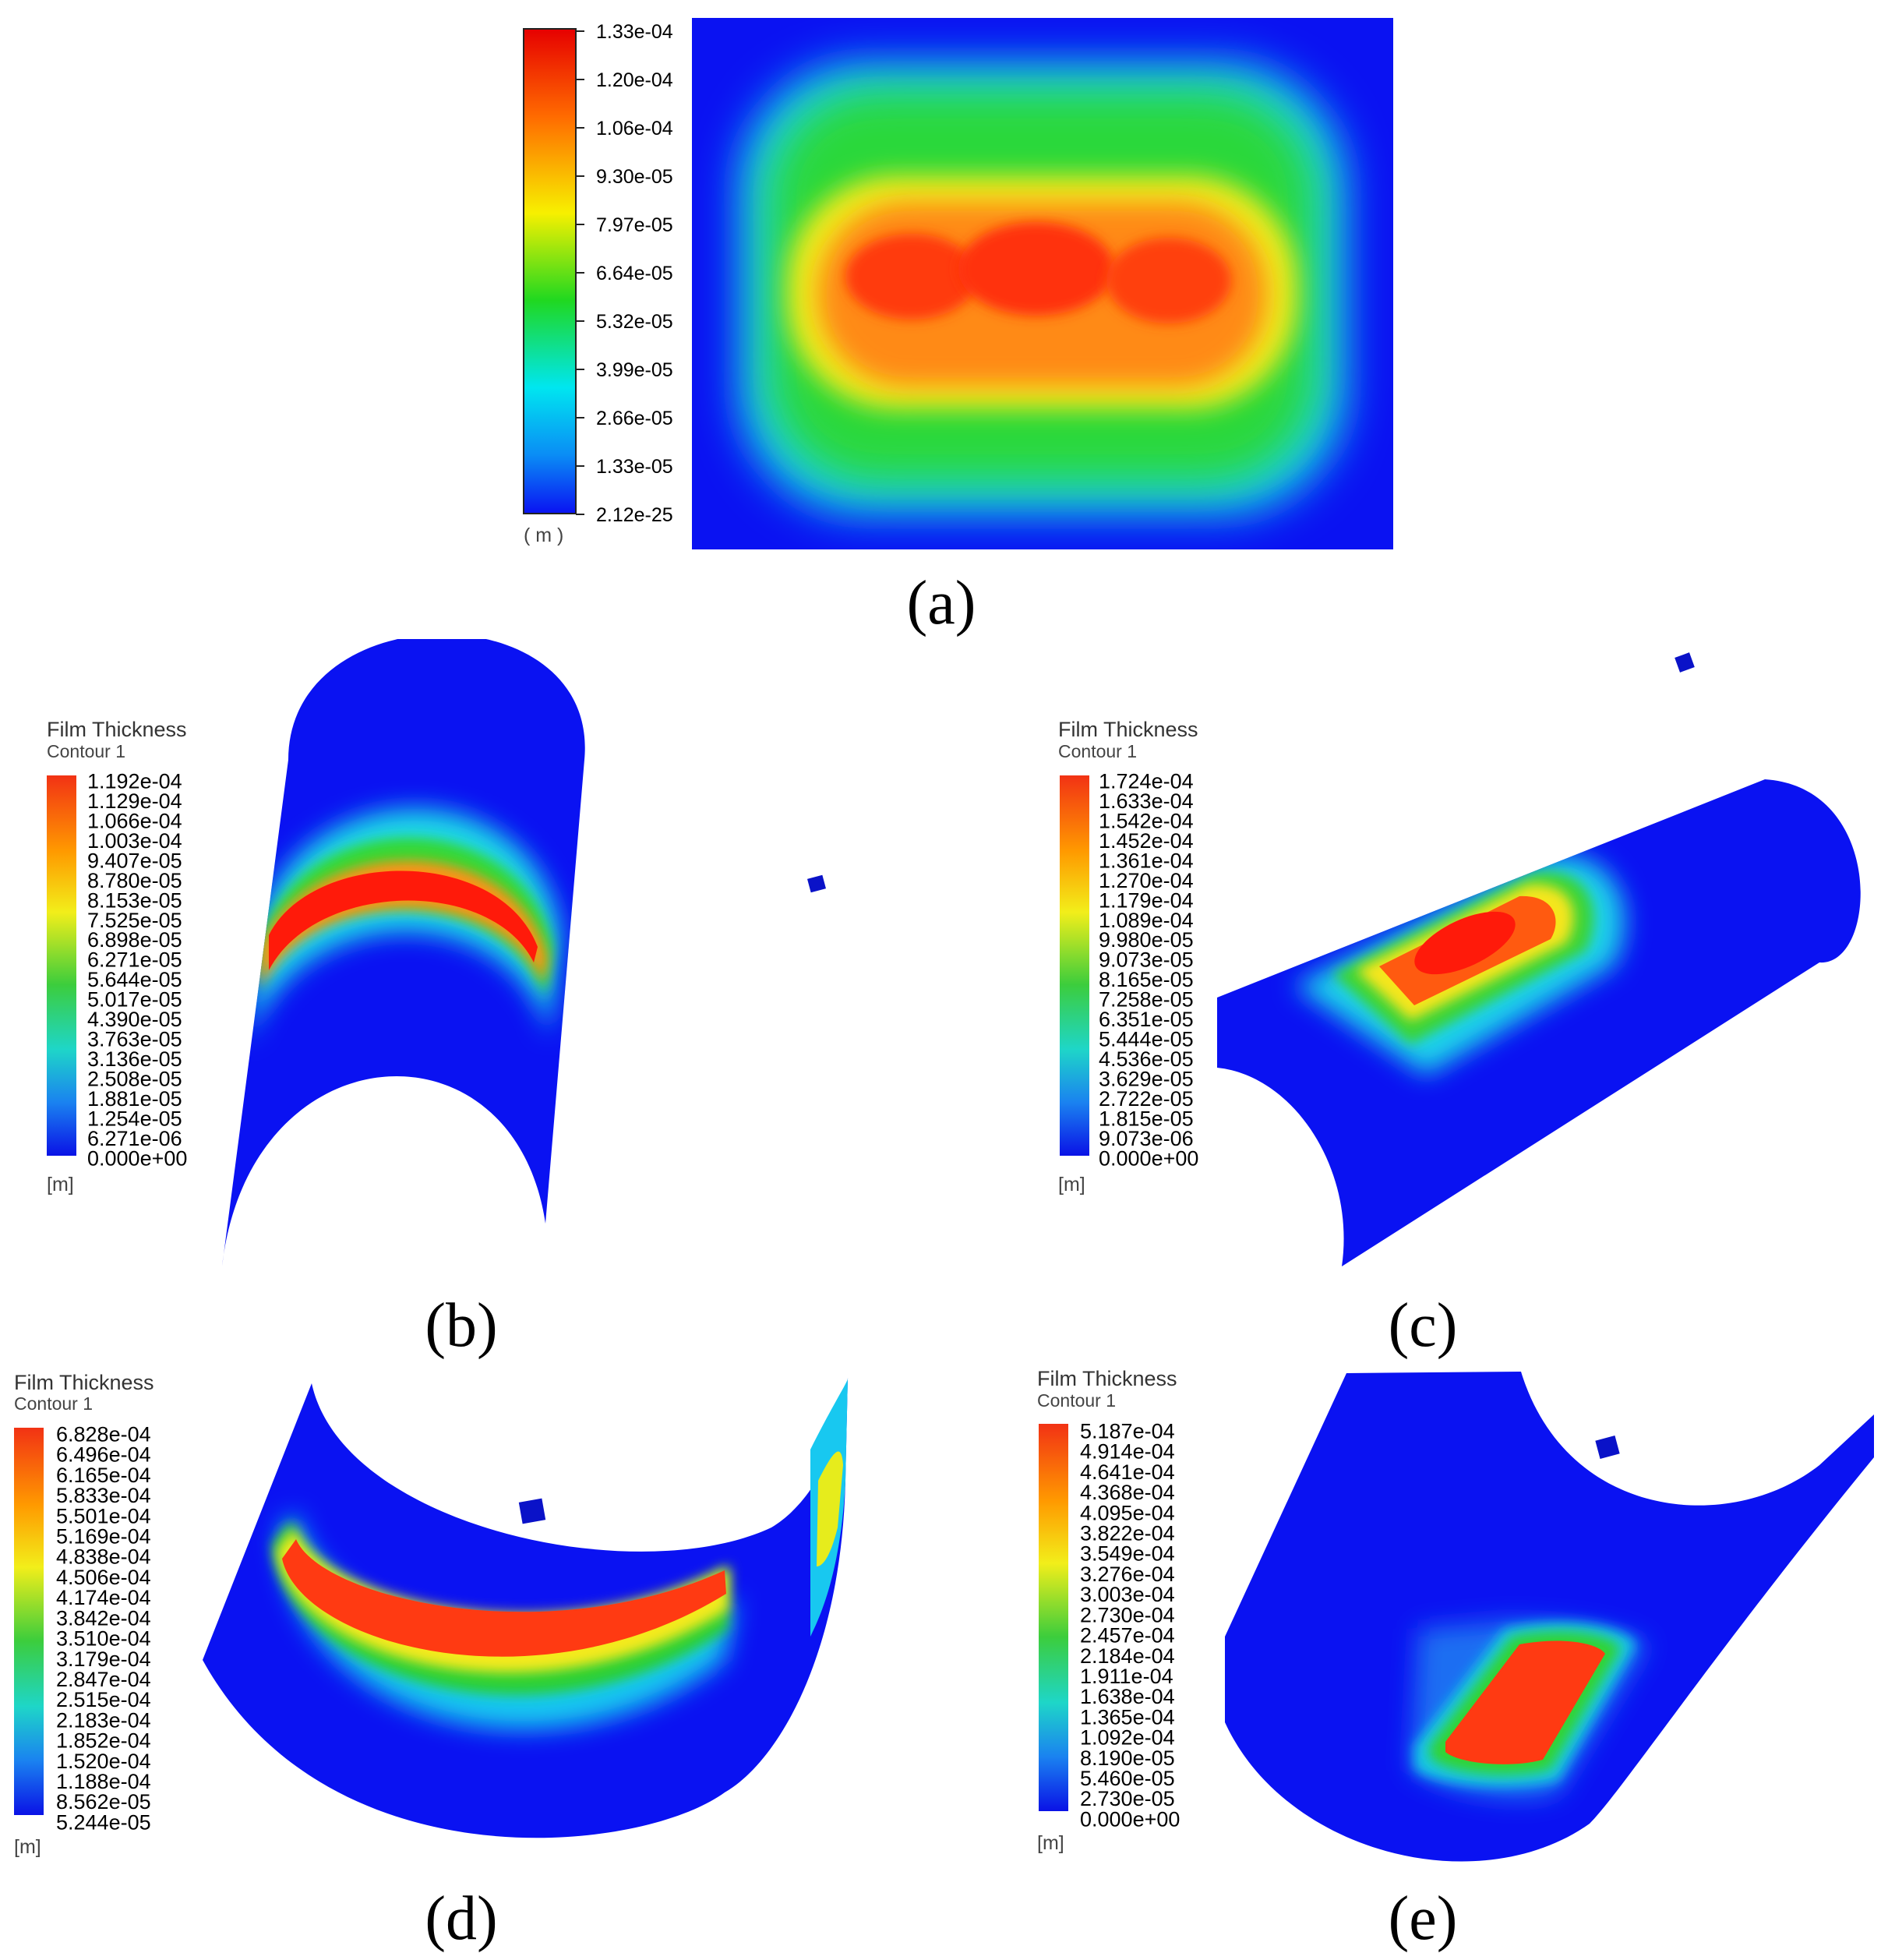 This screenshot has width=1881, height=1960. Describe the element at coordinates (532, 1511) in the screenshot. I see `panel-d-small-marker` at that location.